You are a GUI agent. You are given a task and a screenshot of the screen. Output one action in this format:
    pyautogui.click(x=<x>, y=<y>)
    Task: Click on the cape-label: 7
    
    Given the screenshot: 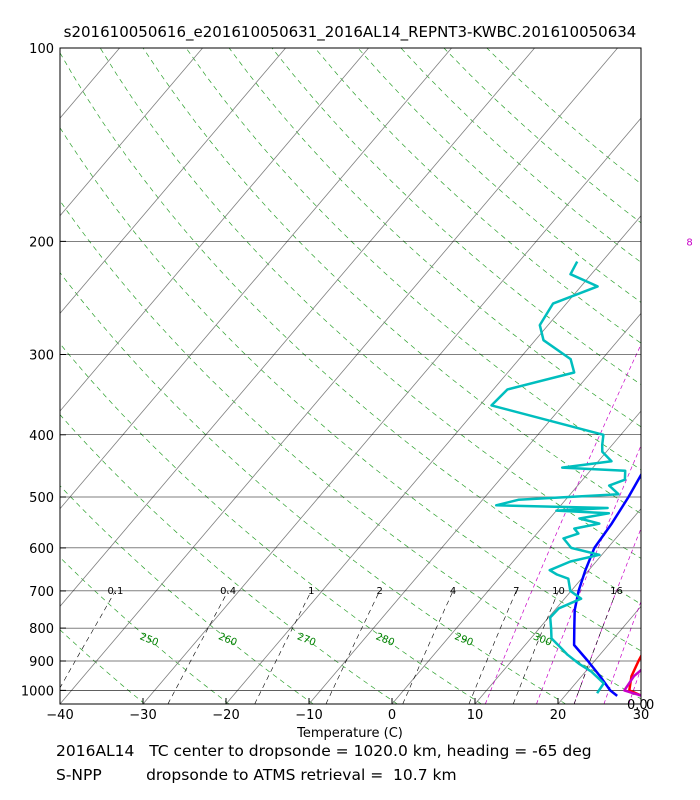 What is the action you would take?
    pyautogui.click(x=516, y=591)
    